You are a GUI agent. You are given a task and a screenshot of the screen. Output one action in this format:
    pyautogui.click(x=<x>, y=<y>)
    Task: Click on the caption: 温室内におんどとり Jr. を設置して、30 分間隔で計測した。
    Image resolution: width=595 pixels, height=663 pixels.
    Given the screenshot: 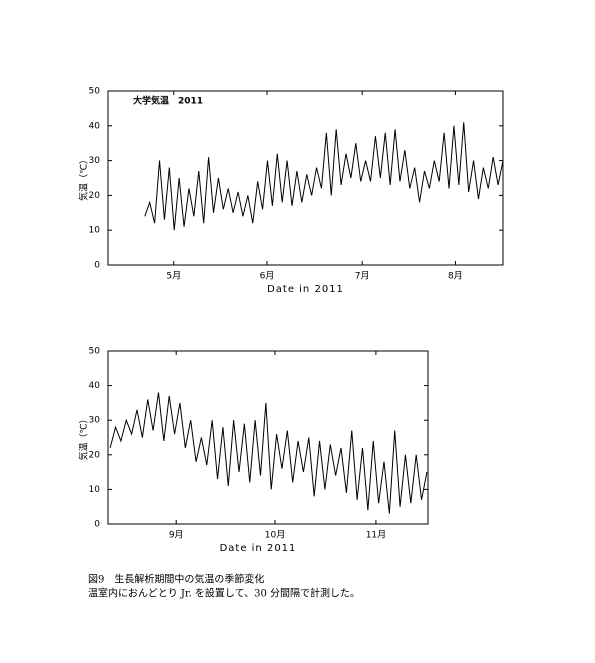 What is the action you would take?
    pyautogui.click(x=224, y=593)
    